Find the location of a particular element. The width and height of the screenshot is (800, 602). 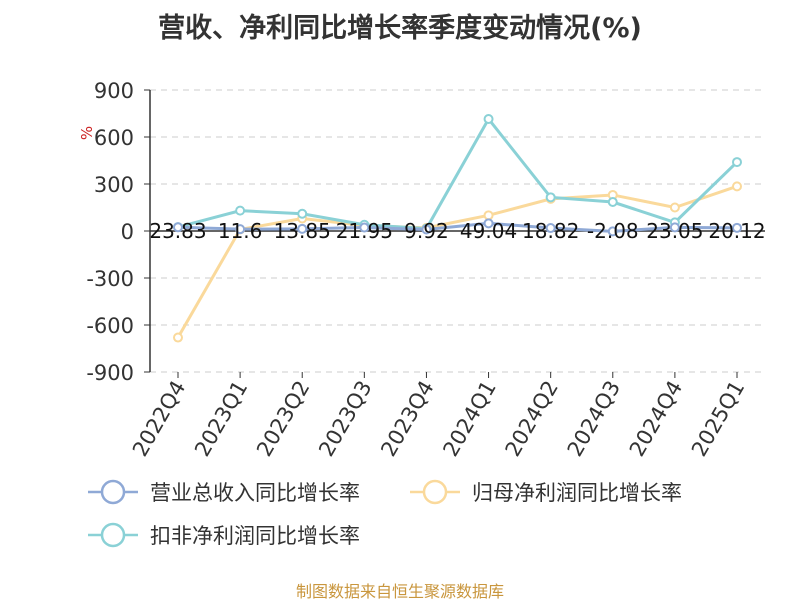

x-tick-label: 2023Q1 is located at coordinates (221, 419).